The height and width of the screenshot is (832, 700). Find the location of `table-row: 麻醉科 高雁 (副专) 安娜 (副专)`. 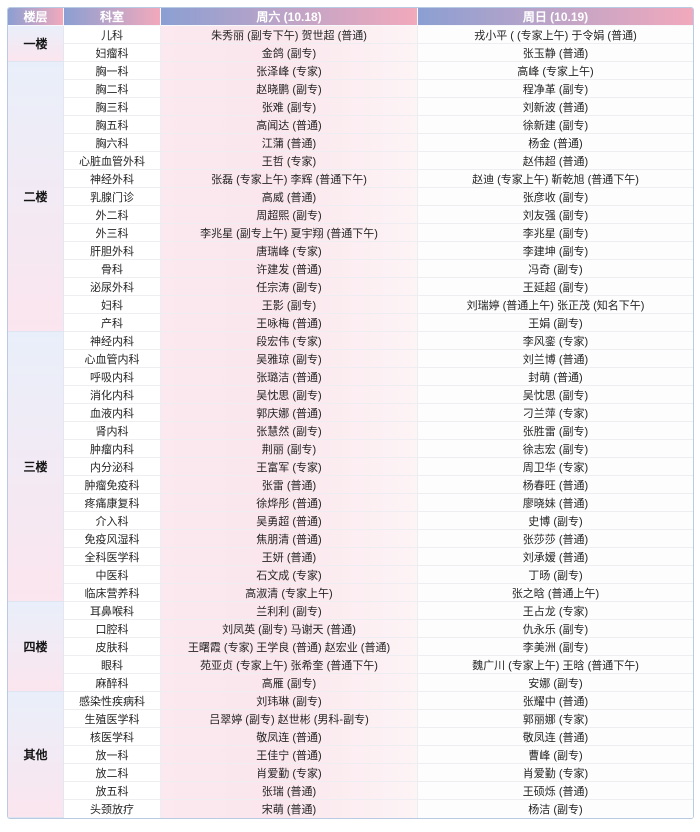

table-row: 麻醉科 高雁 (副专) 安娜 (副专) is located at coordinates (350, 683).